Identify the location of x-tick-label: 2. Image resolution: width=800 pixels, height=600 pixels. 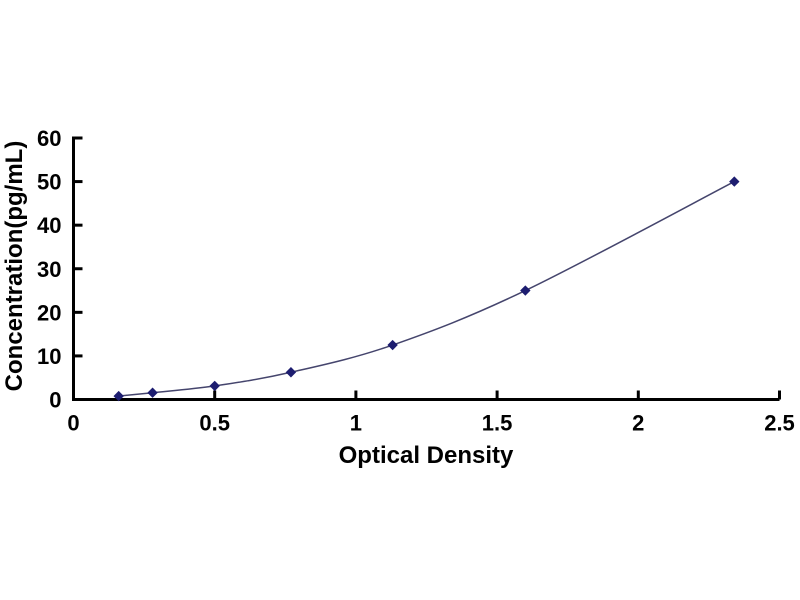
(638, 423).